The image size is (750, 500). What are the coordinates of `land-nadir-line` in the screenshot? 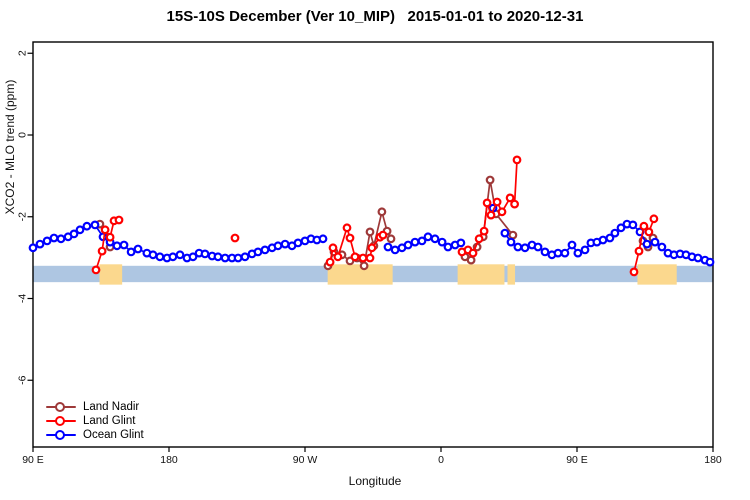 It's located at (489, 220).